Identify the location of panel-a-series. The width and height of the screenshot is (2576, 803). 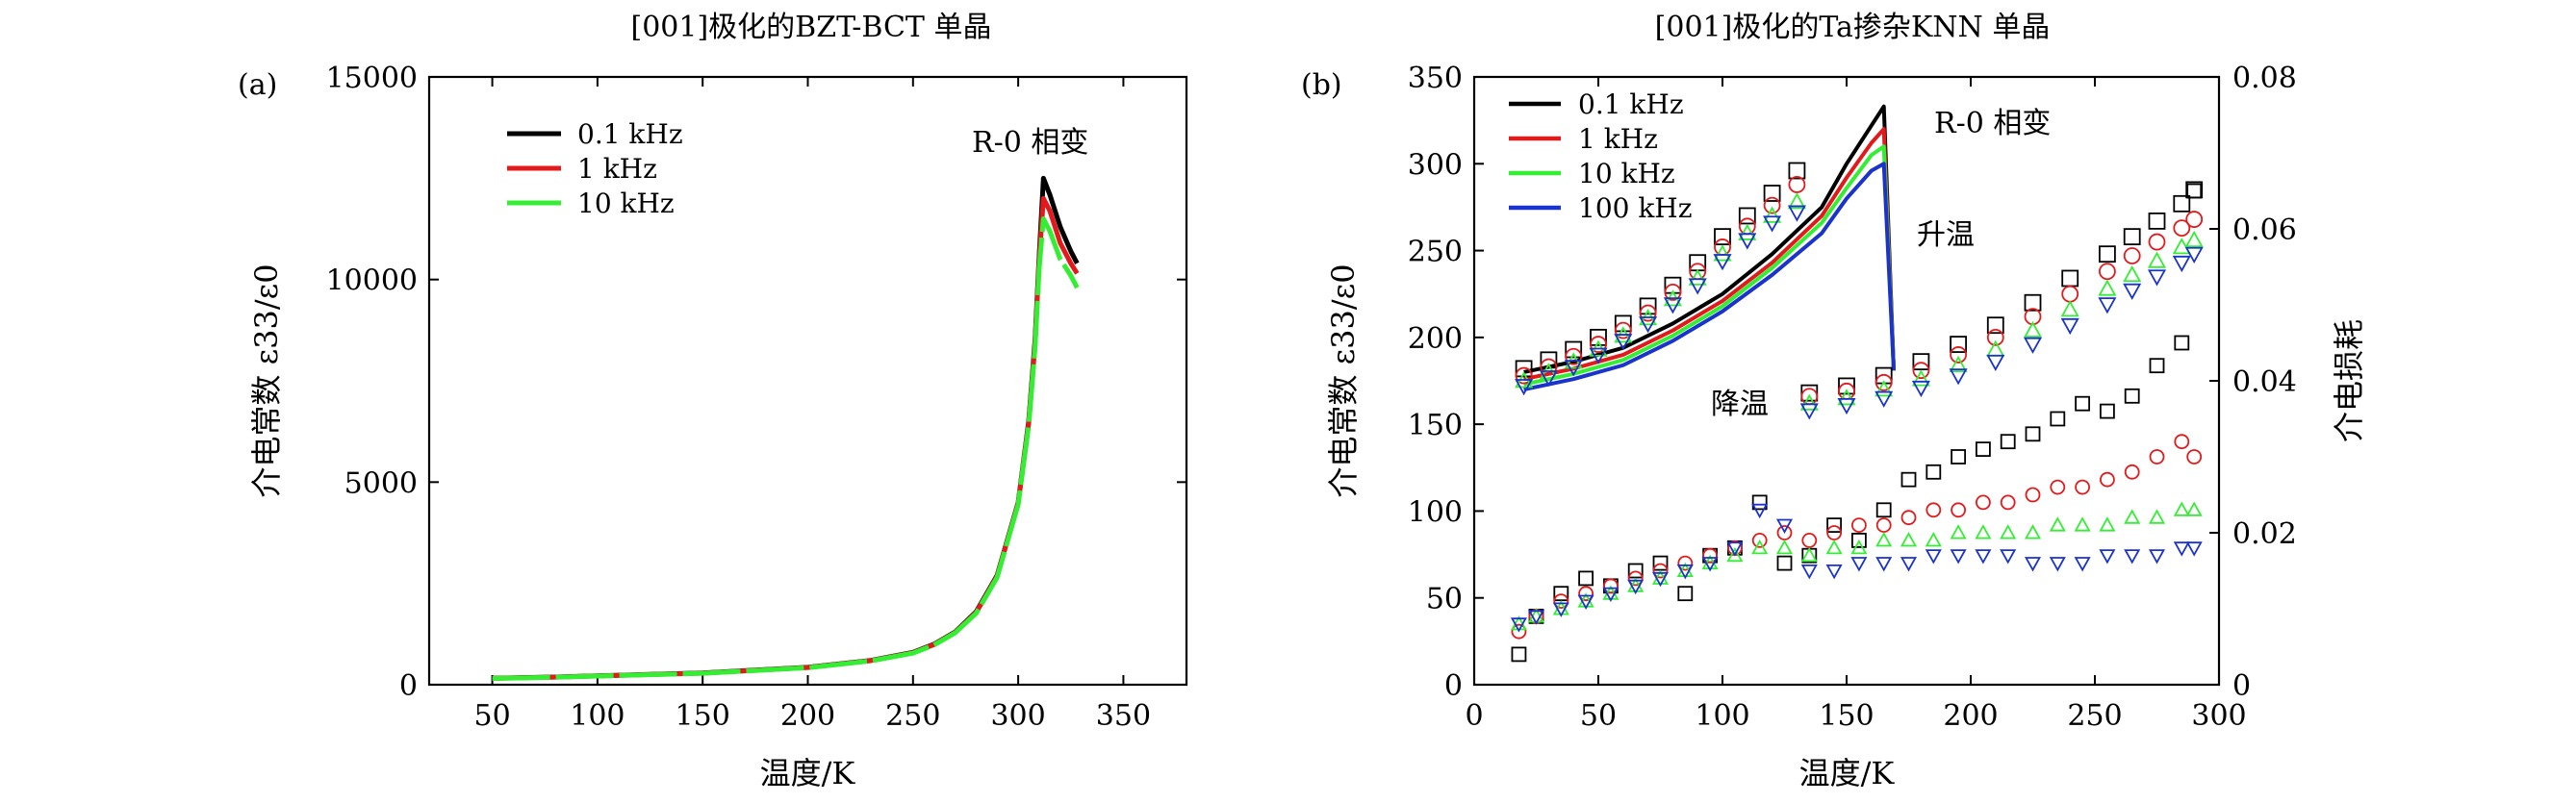
(786, 428).